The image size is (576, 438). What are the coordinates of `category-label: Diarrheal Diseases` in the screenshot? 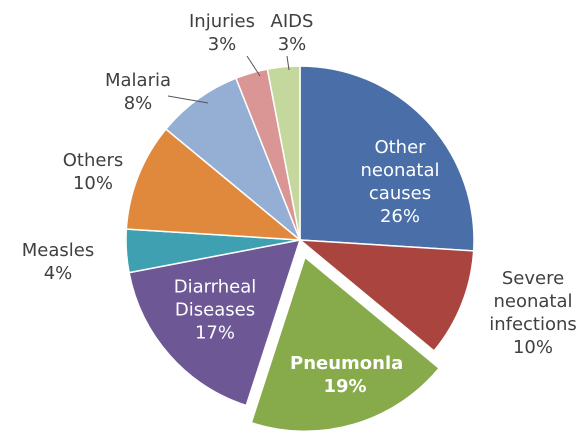 It's located at (215, 298).